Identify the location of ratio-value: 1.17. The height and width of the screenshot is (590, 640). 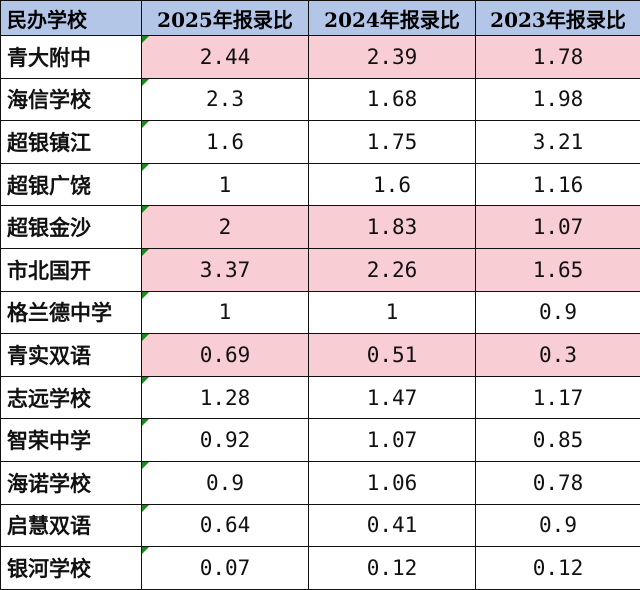
(558, 398).